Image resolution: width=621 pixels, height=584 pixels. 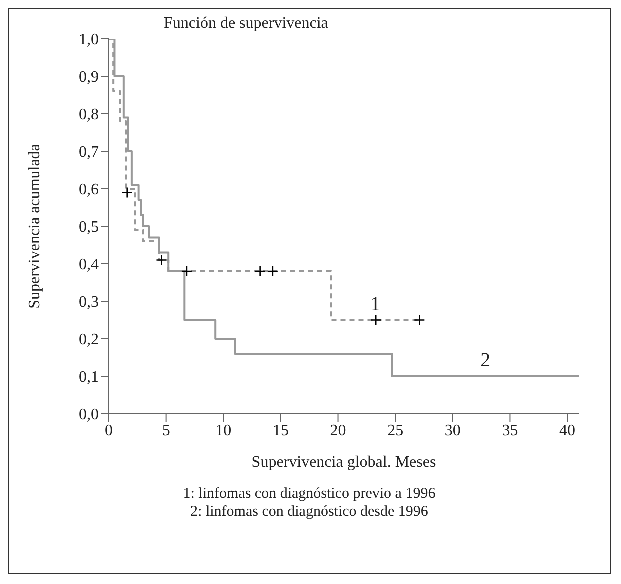 What do you see at coordinates (89, 265) in the screenshot?
I see `y-tick-label: 0,4` at bounding box center [89, 265].